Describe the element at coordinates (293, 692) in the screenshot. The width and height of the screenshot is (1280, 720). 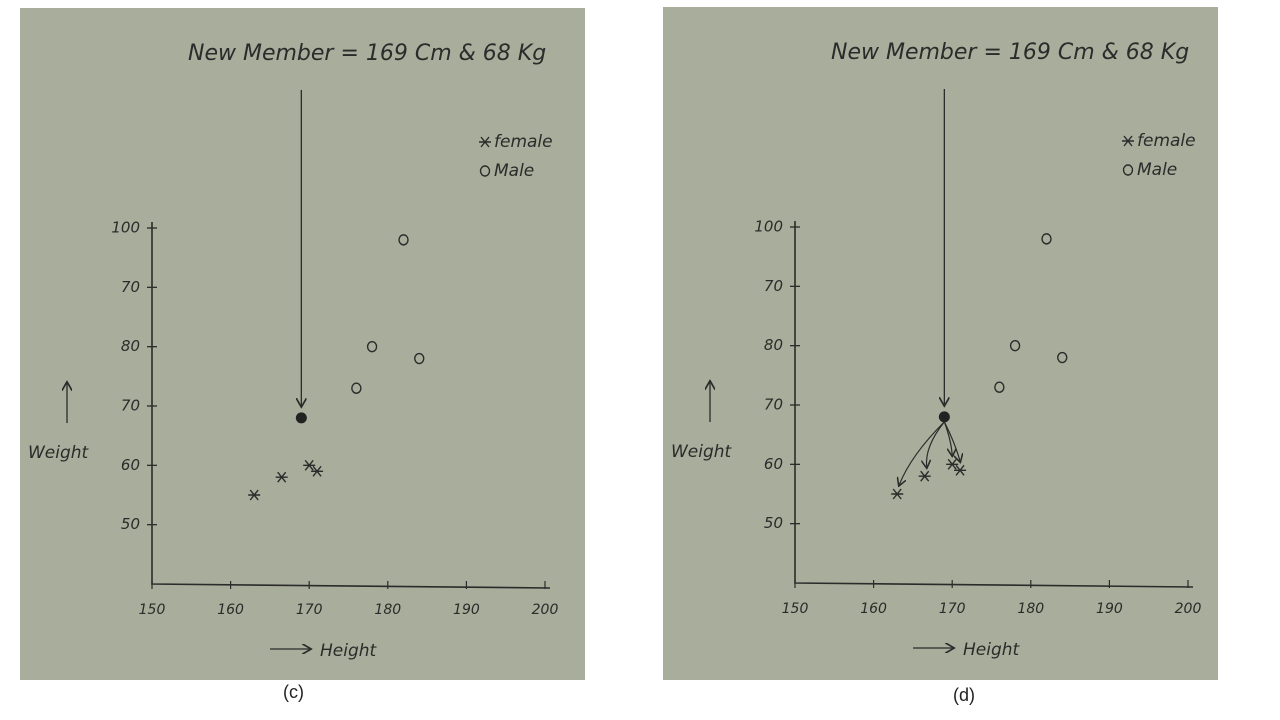
I see `caption: (c)` at that location.